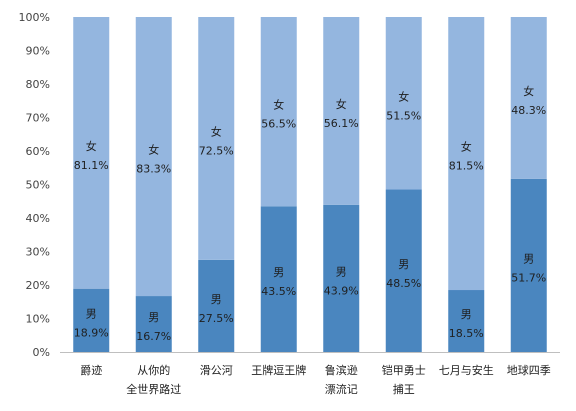 The width and height of the screenshot is (576, 411). I want to click on y-tick-label: 40%, so click(38, 218).